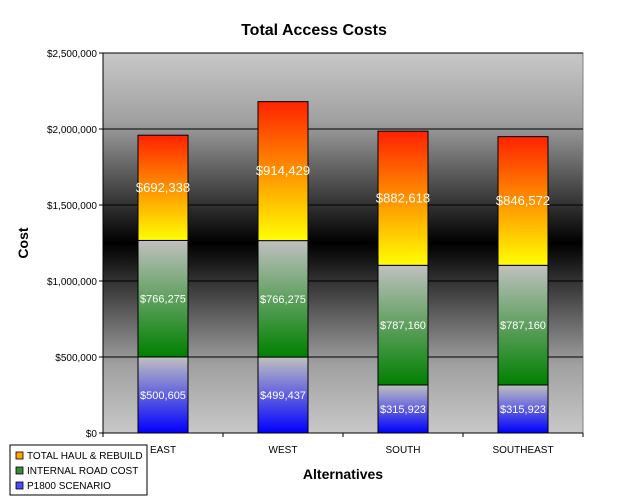 The image size is (629, 500). What do you see at coordinates (72, 282) in the screenshot?
I see `y-tick-label: $1,000,000` at bounding box center [72, 282].